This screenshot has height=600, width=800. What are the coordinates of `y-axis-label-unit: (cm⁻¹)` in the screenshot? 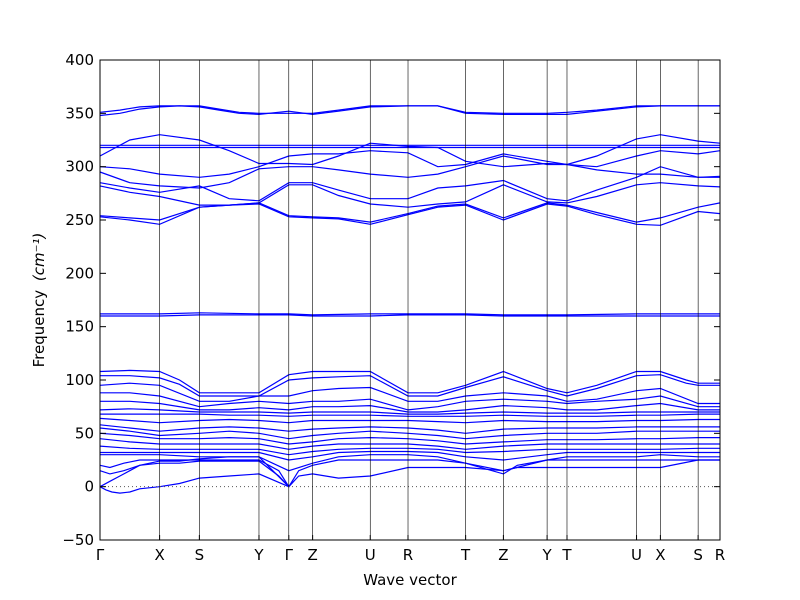 It's located at (39, 257).